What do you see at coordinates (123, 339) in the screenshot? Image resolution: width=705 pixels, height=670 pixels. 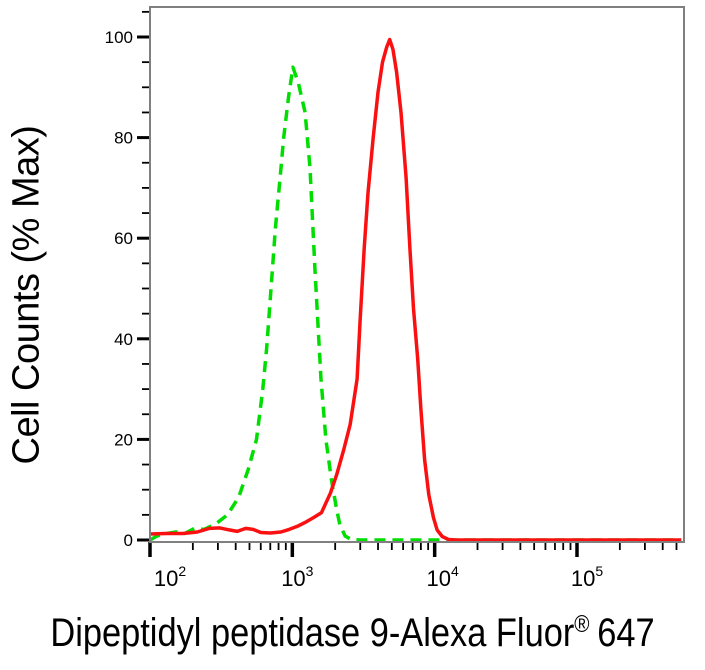 I see `y-tick-label: 40` at bounding box center [123, 339].